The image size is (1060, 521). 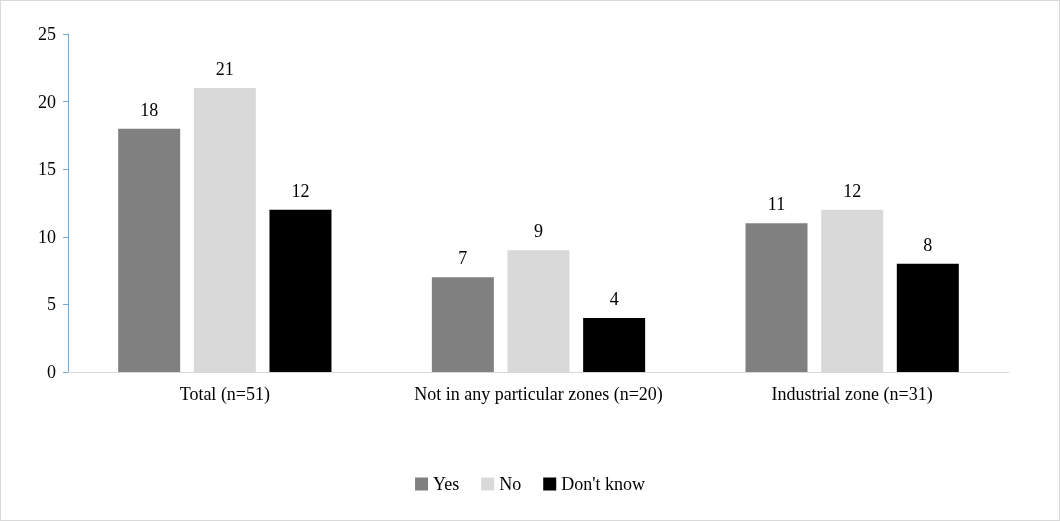 I want to click on y-tick-label: 15, so click(x=47, y=169).